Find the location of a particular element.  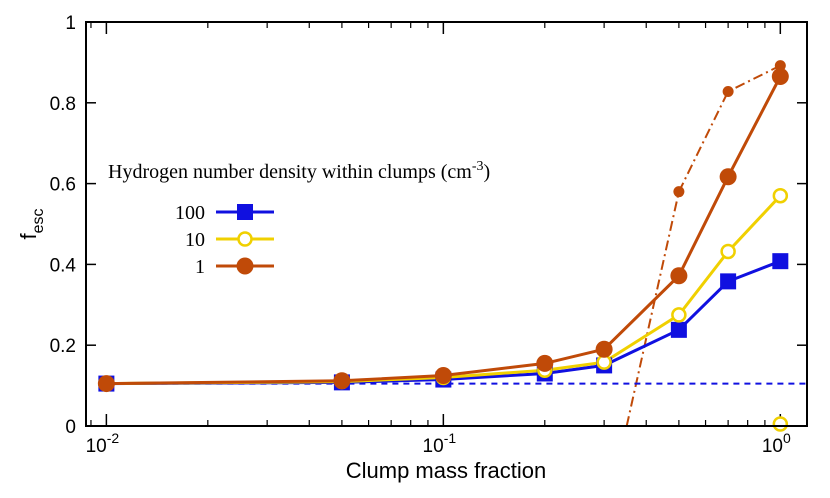

x-axis-title: Clump mass fraction is located at coordinates (446, 470).